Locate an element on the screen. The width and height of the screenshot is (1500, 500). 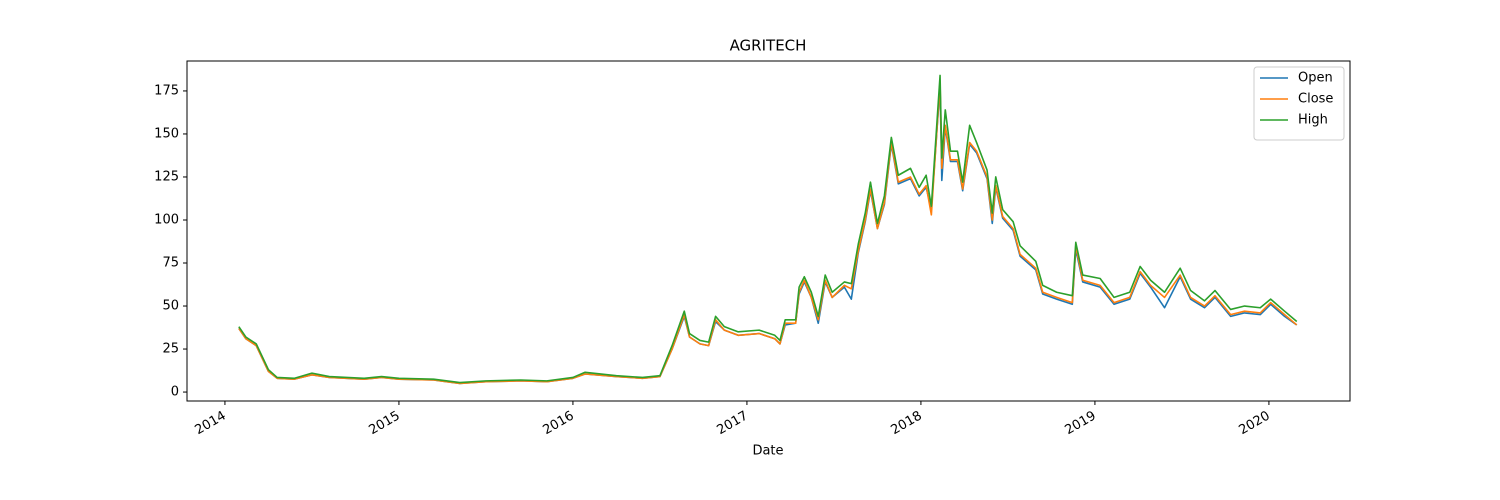
y-tick-label: 125 is located at coordinates (166, 176).